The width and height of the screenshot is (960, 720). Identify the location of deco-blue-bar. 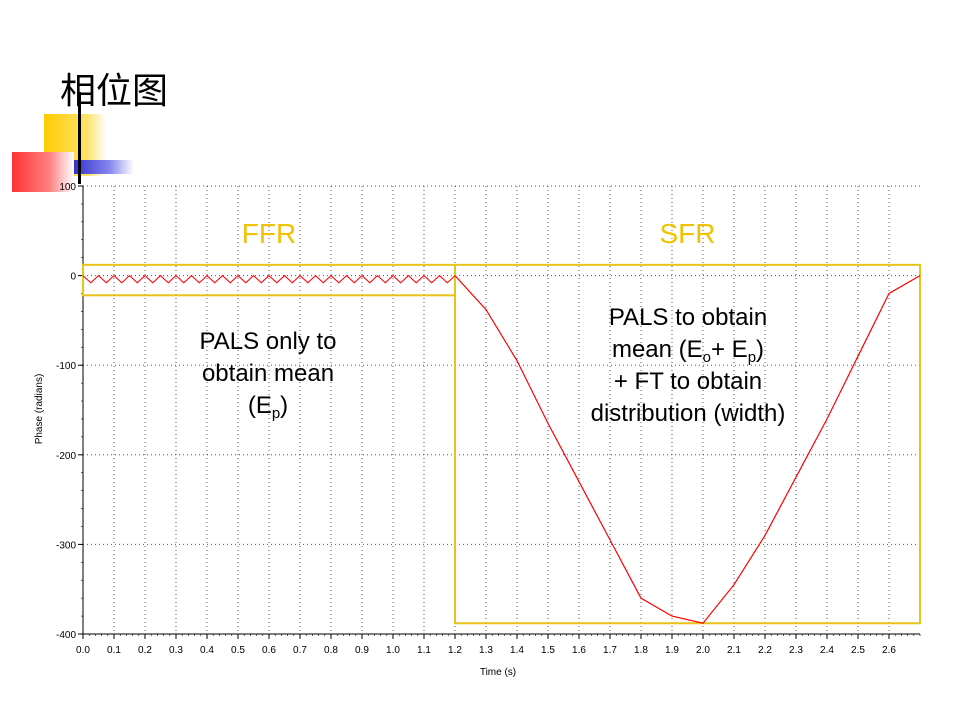
(104, 167).